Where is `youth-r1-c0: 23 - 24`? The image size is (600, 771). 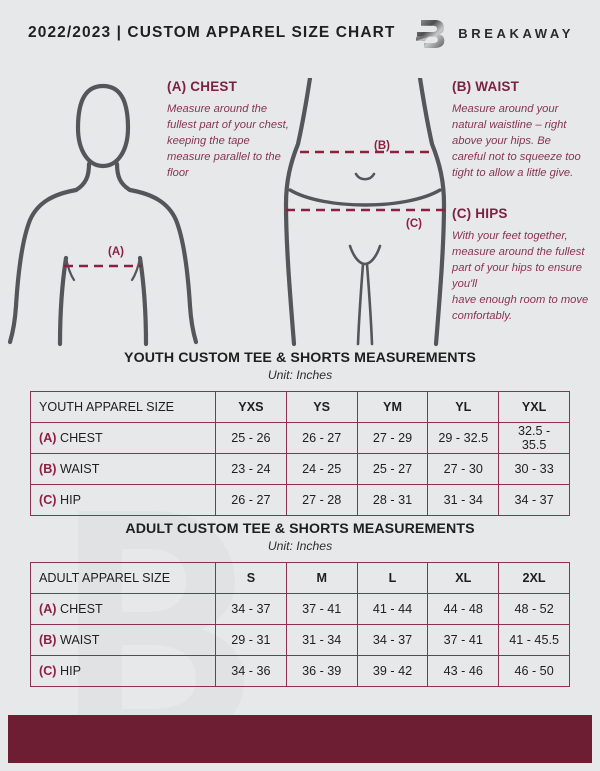
youth-r1-c0: 23 - 24 is located at coordinates (251, 469).